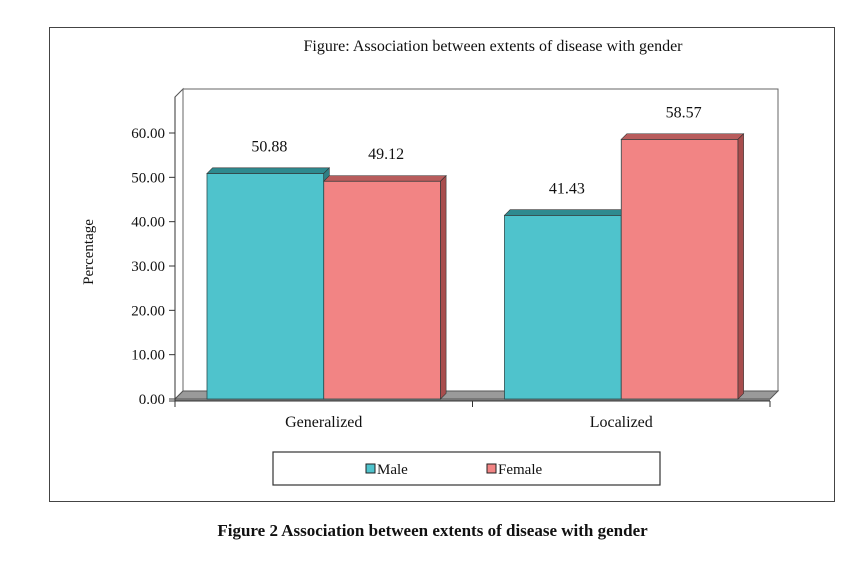 This screenshot has height=581, width=865. I want to click on y-axis: 0.00 10.00 20.00 30.00 40.00 50.00 60.00, so click(153, 252).